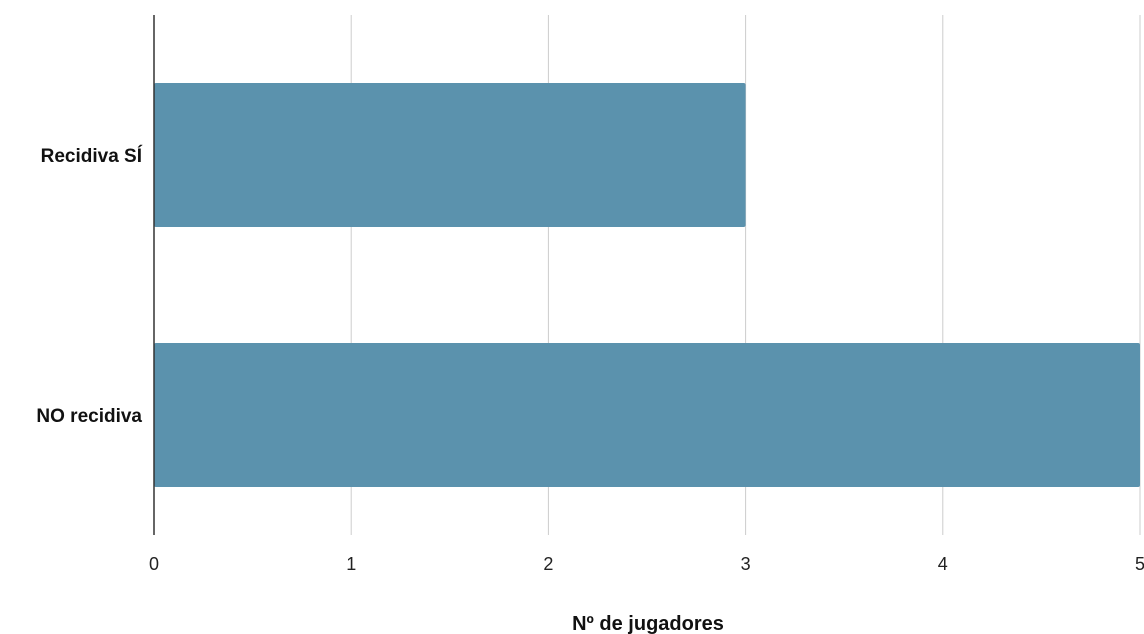 The width and height of the screenshot is (1144, 634). I want to click on x-tick-label-5: 5, so click(1139, 564).